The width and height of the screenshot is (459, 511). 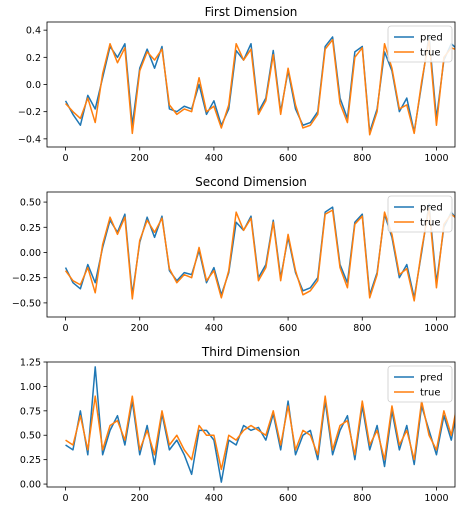 I want to click on y-tick-label: −0.2, so click(x=29, y=112).